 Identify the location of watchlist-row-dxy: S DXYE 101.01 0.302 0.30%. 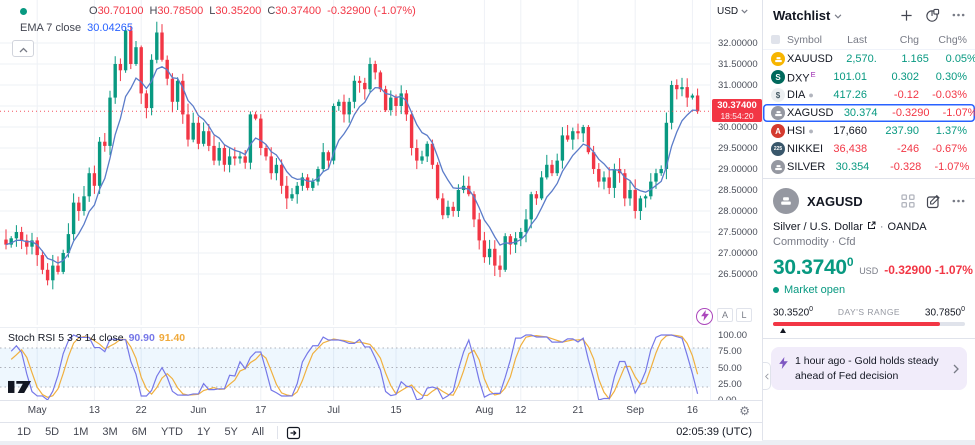
(869, 77).